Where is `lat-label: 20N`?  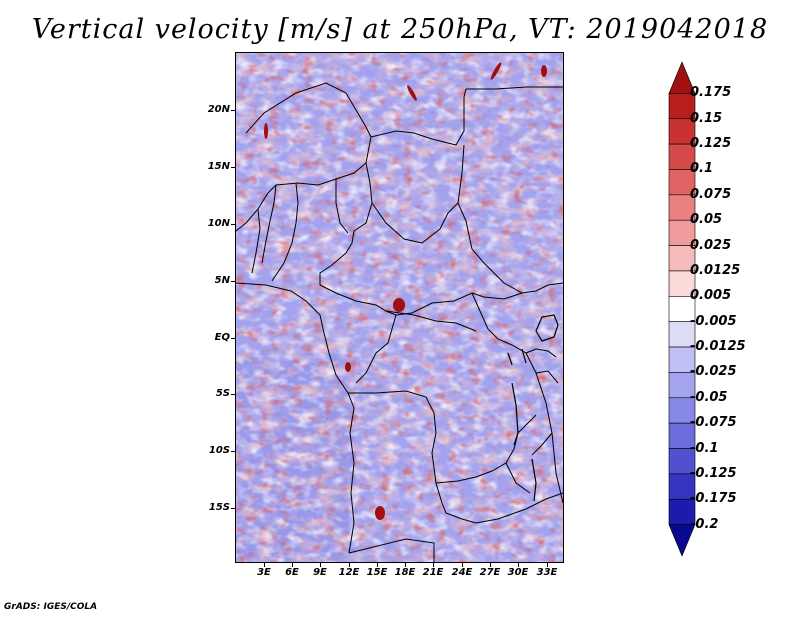
lat-label: 20N is located at coordinates (218, 109).